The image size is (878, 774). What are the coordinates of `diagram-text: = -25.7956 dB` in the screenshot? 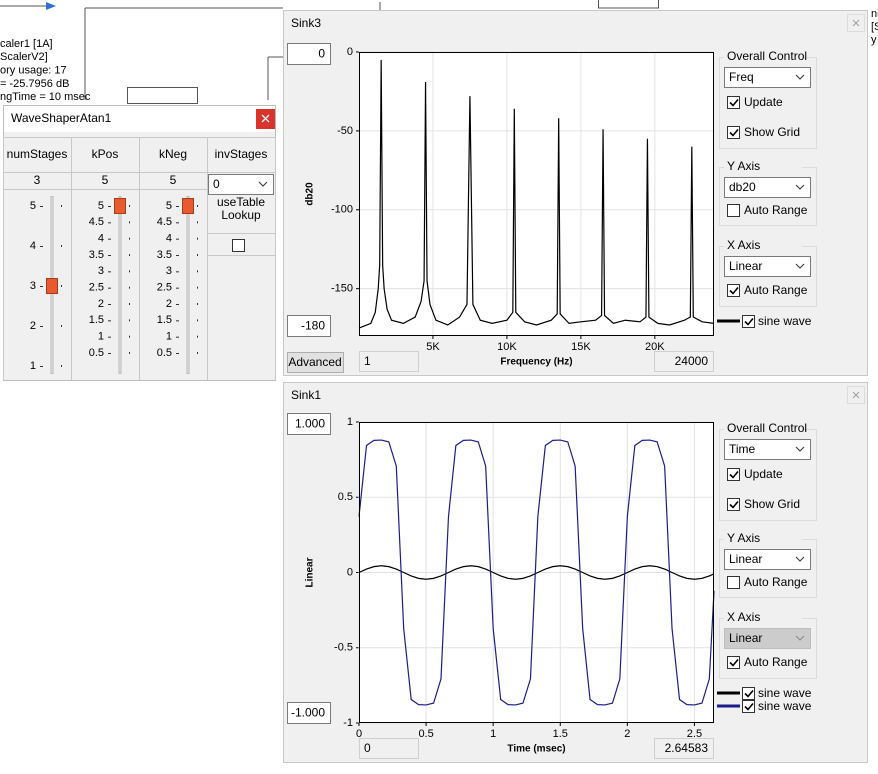 It's located at (34, 84).